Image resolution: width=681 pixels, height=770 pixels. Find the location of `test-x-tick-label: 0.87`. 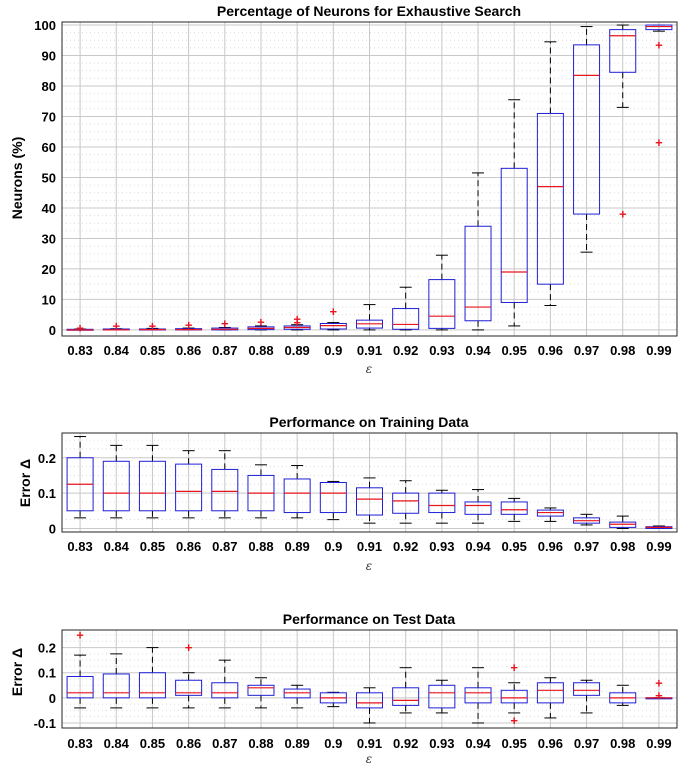

test-x-tick-label: 0.87 is located at coordinates (224, 743).